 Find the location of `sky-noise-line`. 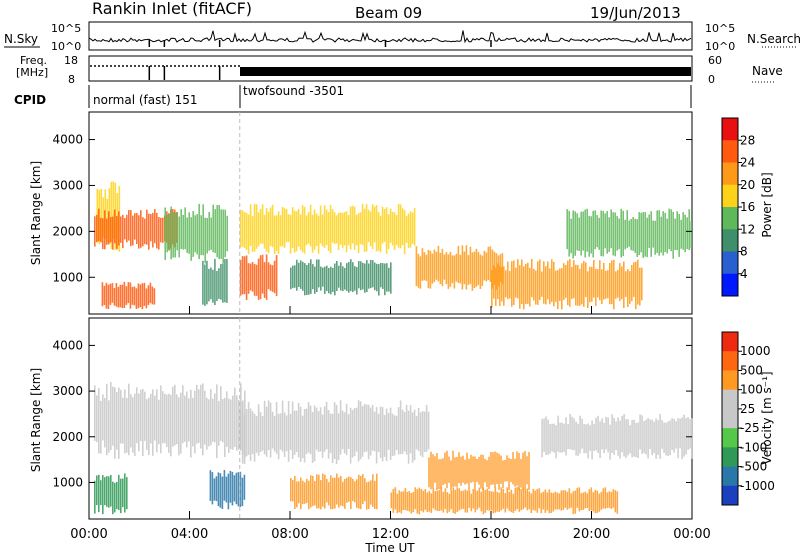

sky-noise-line is located at coordinates (390, 37).